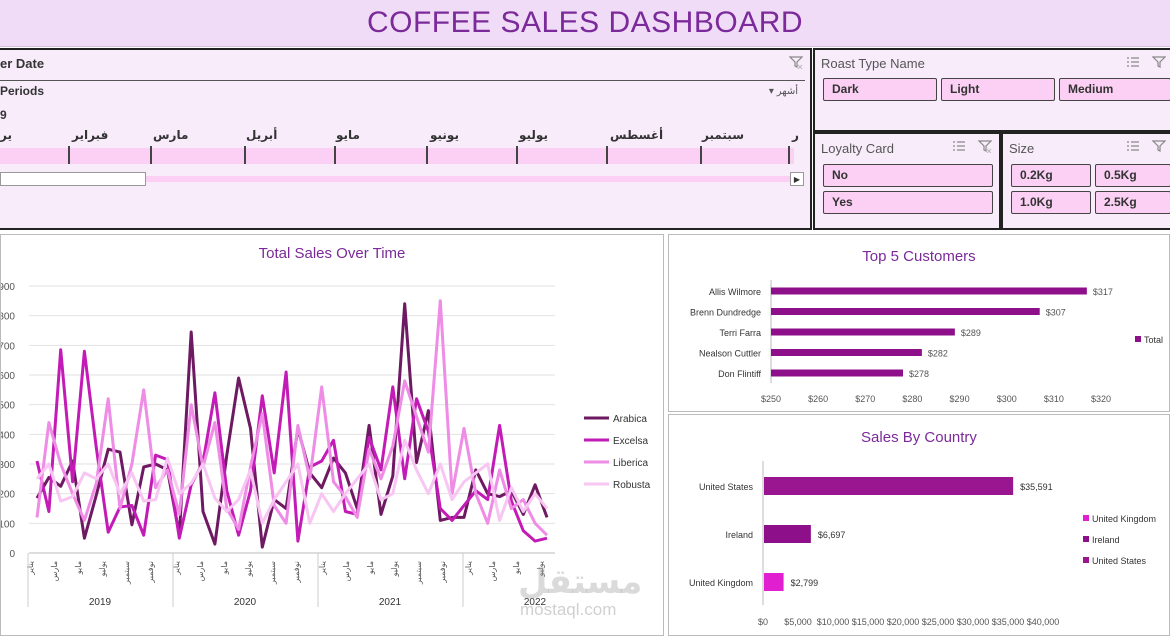 The height and width of the screenshot is (636, 1170). Describe the element at coordinates (763, 622) in the screenshot. I see `x-tick-label: $0` at that location.